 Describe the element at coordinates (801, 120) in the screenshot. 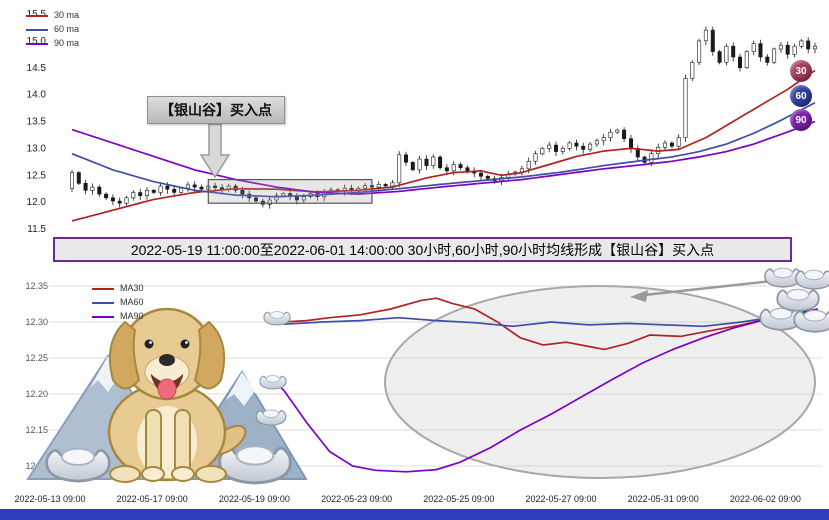

I see `ma90-badge: 90` at that location.